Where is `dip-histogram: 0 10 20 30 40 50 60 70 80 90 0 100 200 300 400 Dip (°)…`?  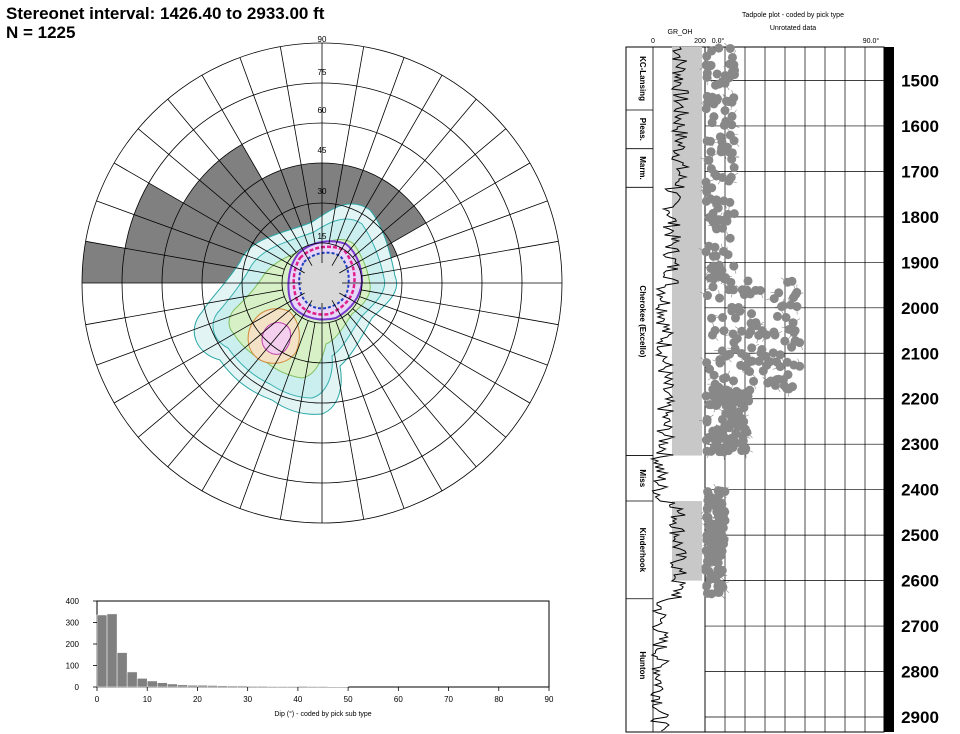 dip-histogram: 0 10 20 30 40 50 60 70 80 90 0 100 200 300 400 Dip (°)… is located at coordinates (310, 657).